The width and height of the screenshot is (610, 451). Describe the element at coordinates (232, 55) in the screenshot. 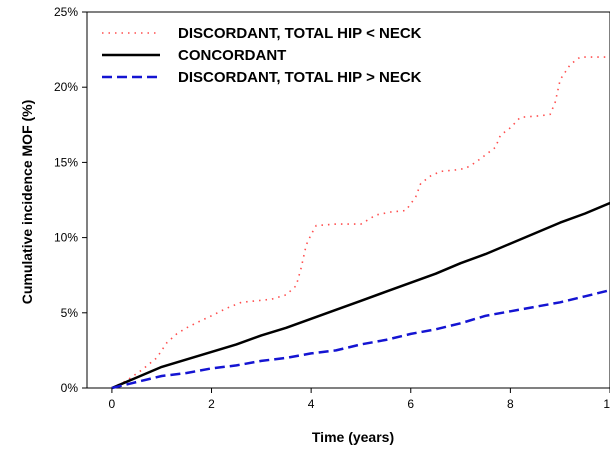

I see `legend-label-2: CONCORDANT` at that location.